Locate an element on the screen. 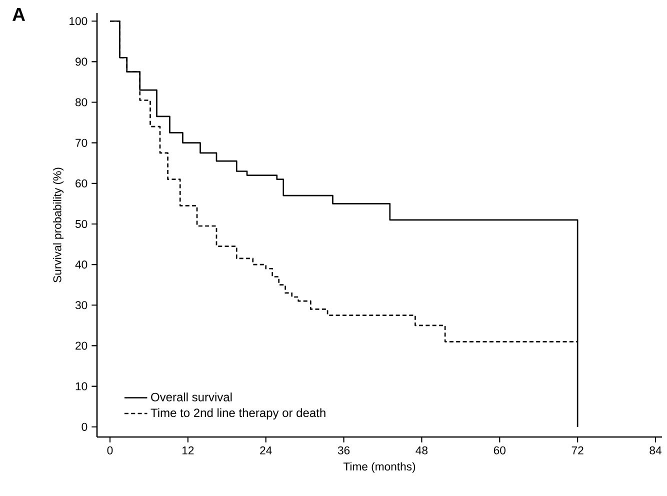 This screenshot has height=496, width=667. text: A is located at coordinates (19, 14).